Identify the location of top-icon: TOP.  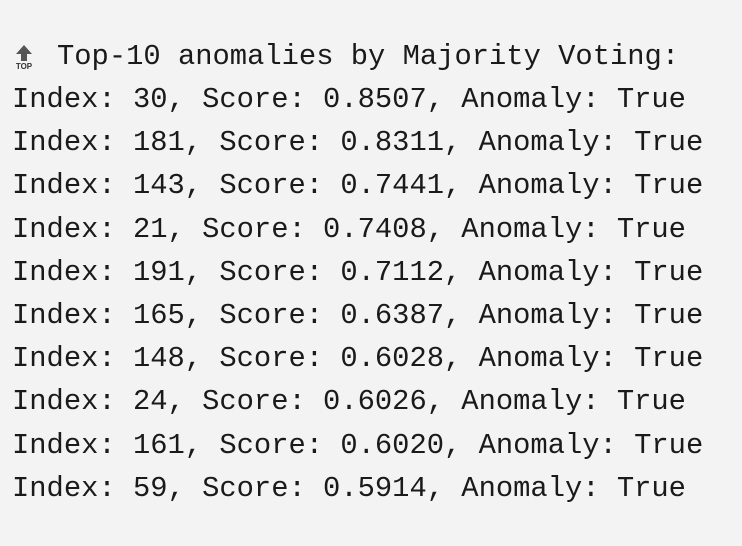
(24, 58).